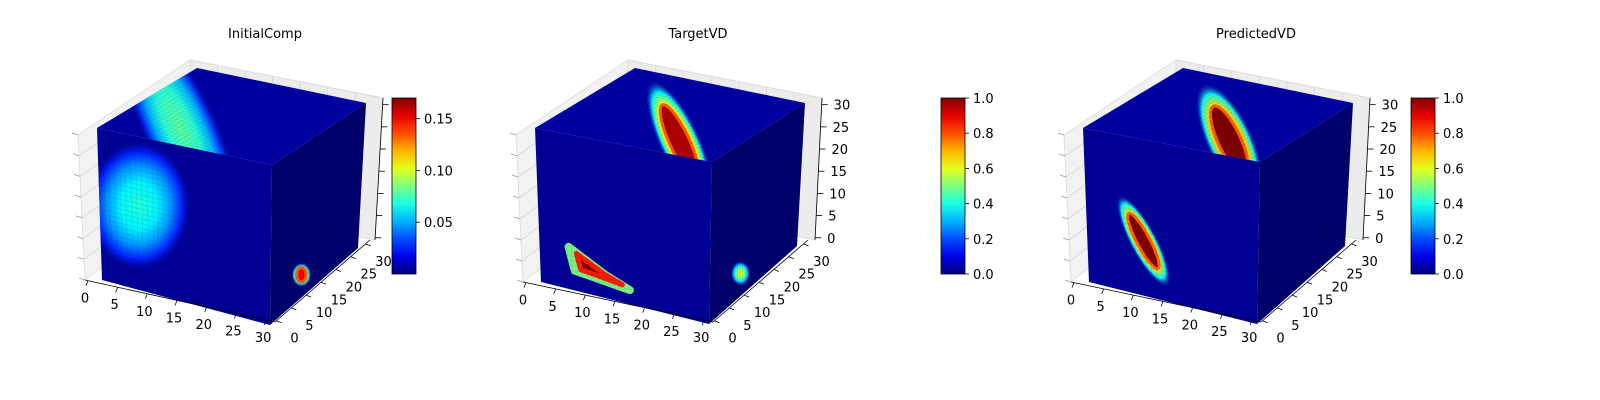 The width and height of the screenshot is (1600, 400). What do you see at coordinates (180, 301) in the screenshot?
I see `x-axis-line` at bounding box center [180, 301].